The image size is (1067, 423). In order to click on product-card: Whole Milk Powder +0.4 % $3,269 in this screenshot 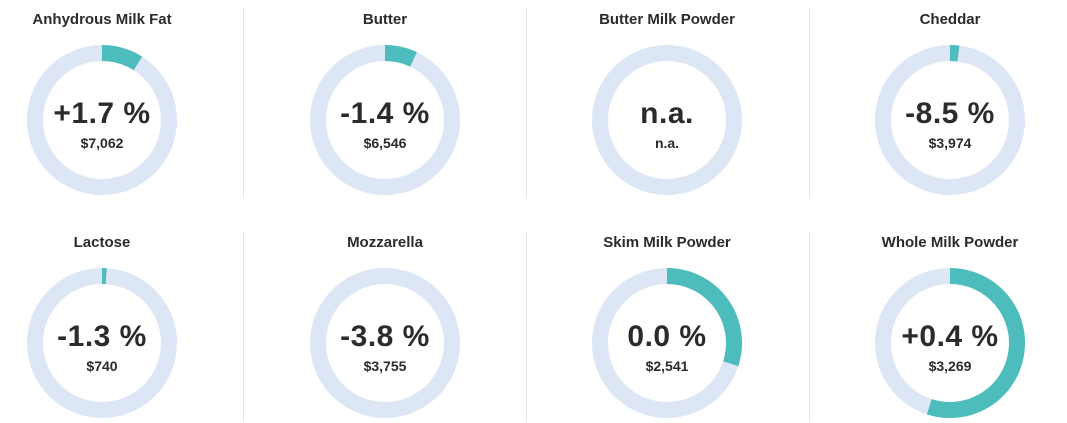, I will do `click(950, 323)`.